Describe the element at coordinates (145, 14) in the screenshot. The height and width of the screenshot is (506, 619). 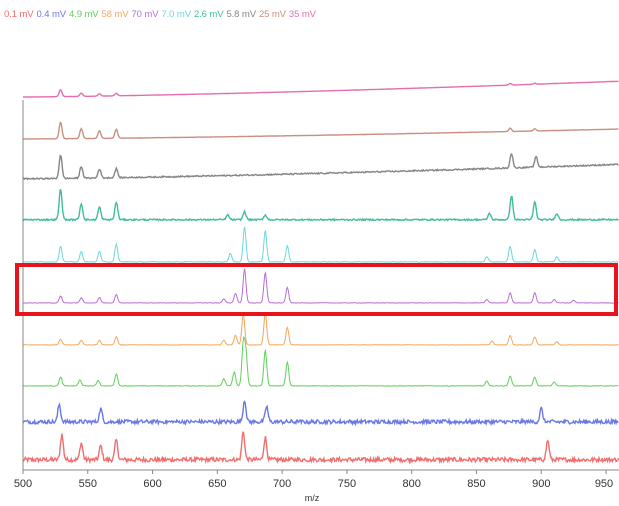
I see `legend-entry: 70 mV` at that location.